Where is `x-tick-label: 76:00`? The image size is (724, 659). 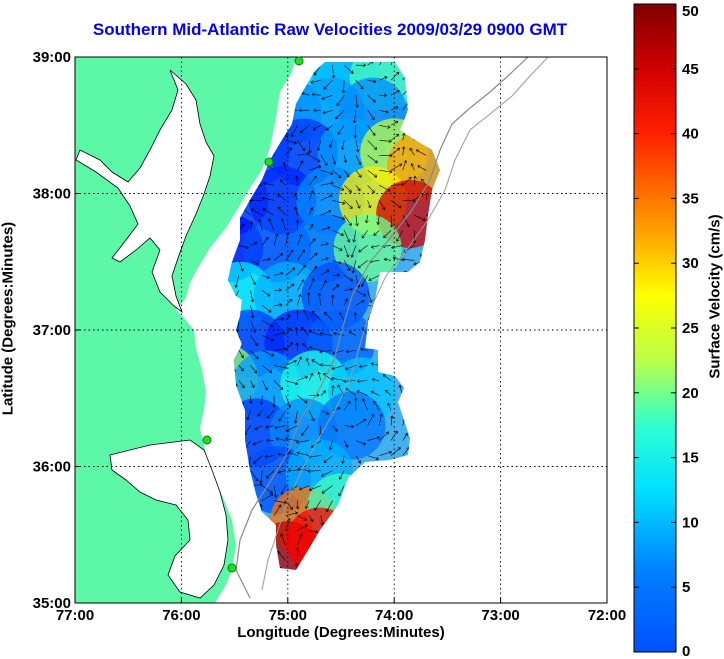 x-tick-label: 76:00 is located at coordinates (181, 615).